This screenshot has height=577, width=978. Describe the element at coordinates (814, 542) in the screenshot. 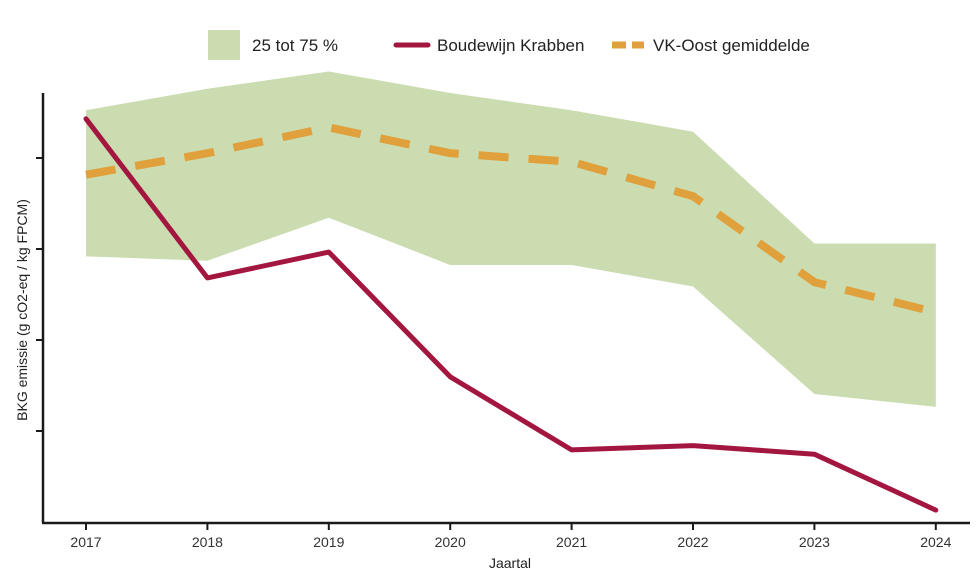

I see `x-tick-label: 2023` at that location.